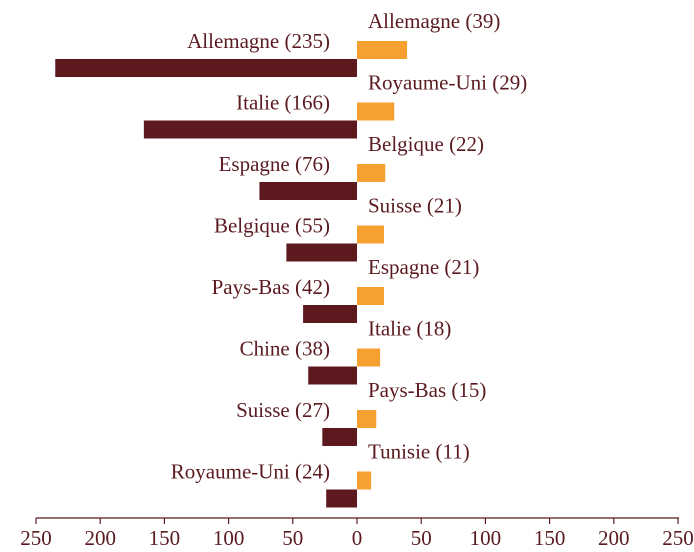 The width and height of the screenshot is (694, 552). What do you see at coordinates (283, 410) in the screenshot?
I see `bar-label: Suisse (27)` at bounding box center [283, 410].